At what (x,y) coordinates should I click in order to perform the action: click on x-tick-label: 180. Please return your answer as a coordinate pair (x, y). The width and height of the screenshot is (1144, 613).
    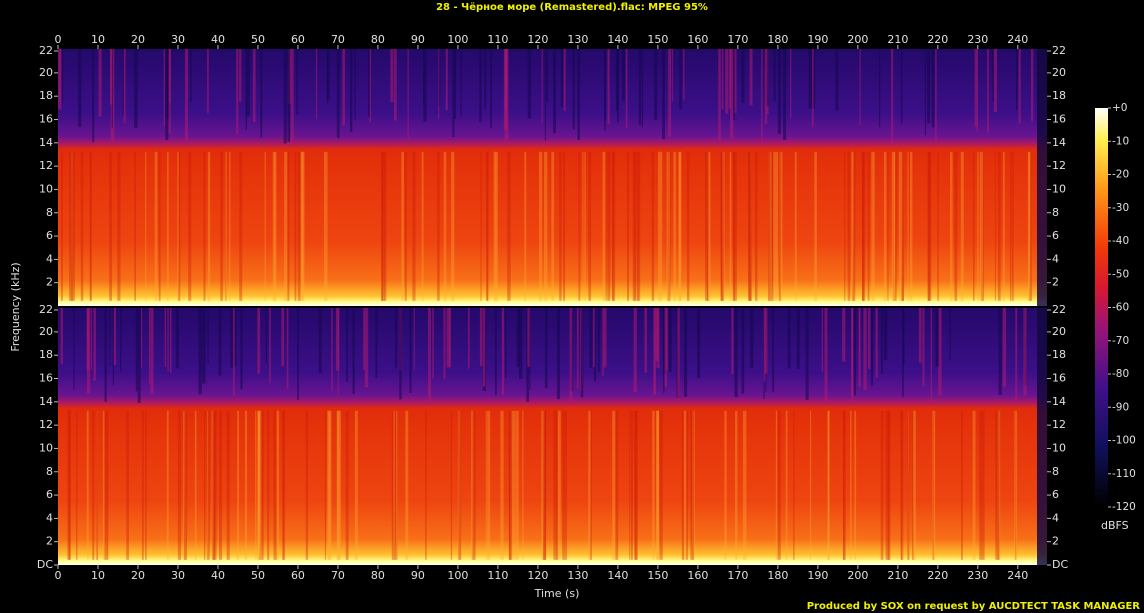
    Looking at the image, I should click on (777, 575).